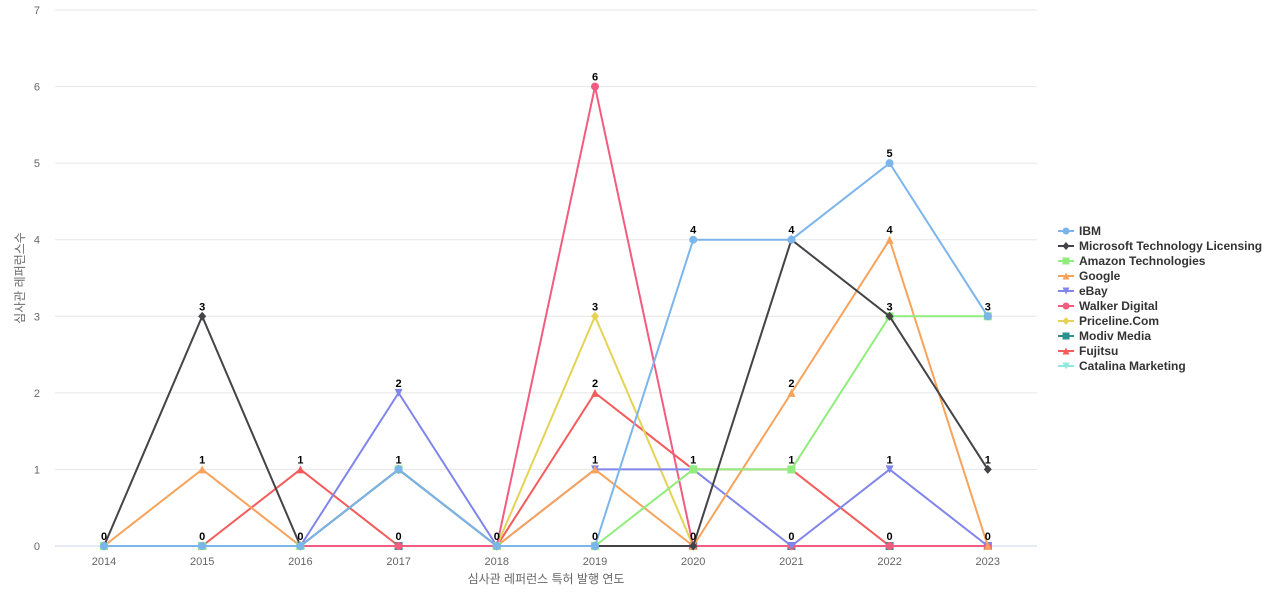  Describe the element at coordinates (1100, 276) in the screenshot. I see `legend-label: Google` at that location.